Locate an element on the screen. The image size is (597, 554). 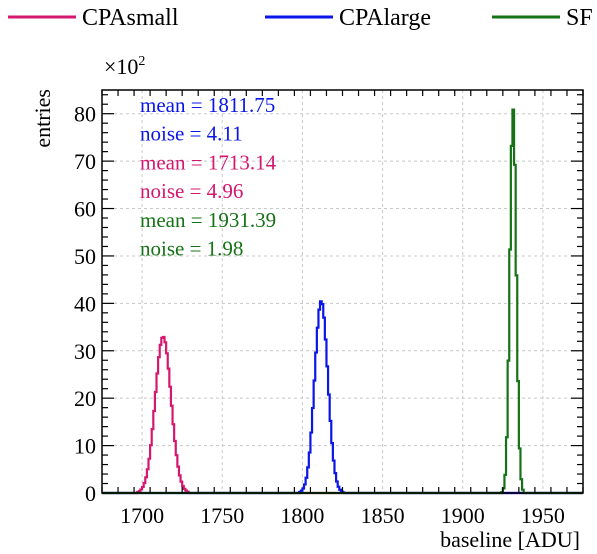
x-tick-label: 1900 is located at coordinates (463, 515).